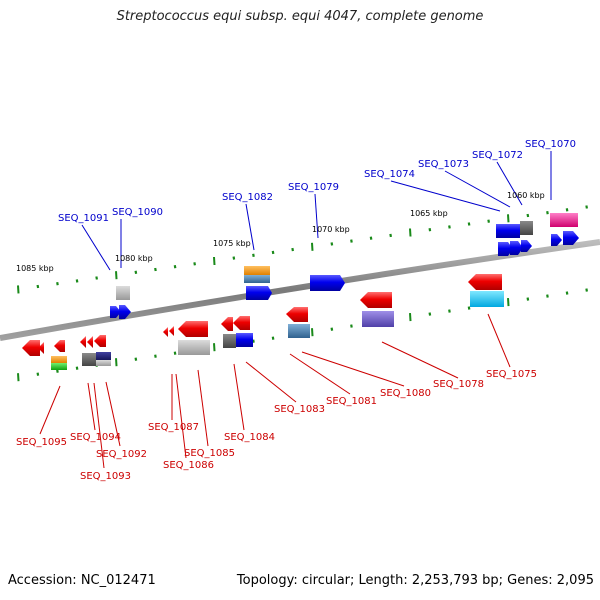 The width and height of the screenshot is (600, 600). Describe the element at coordinates (95, 437) in the screenshot. I see `gene-label-seq-1094: SEQ_1094` at that location.